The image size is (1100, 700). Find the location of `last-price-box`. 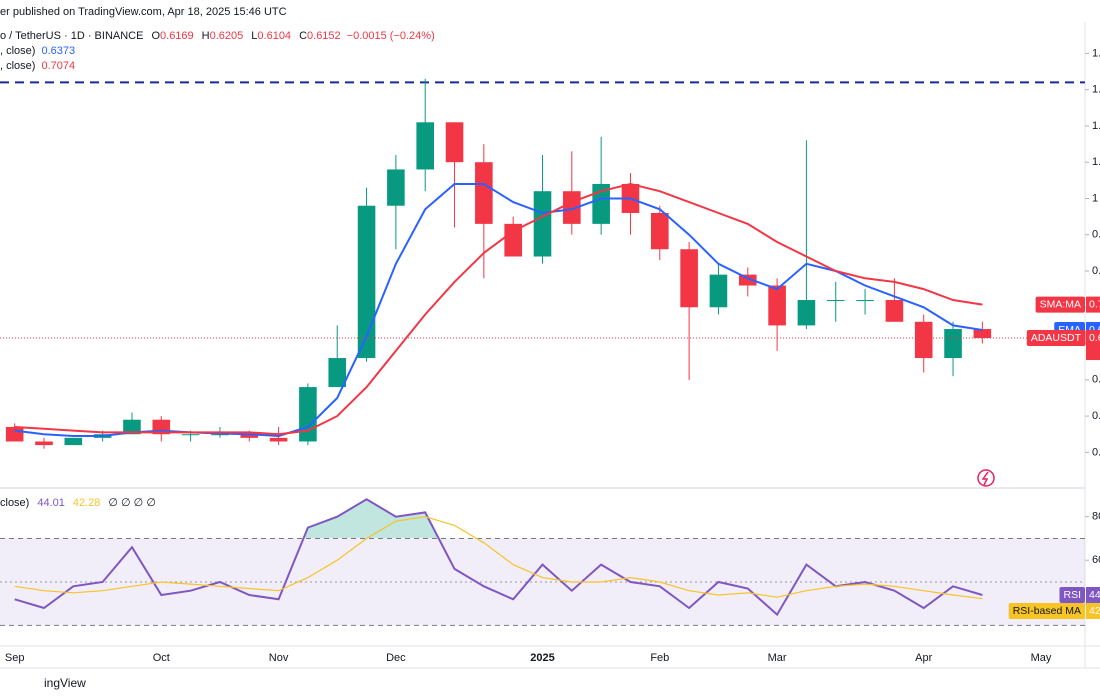

last-price-box is located at coordinates (1093, 345).